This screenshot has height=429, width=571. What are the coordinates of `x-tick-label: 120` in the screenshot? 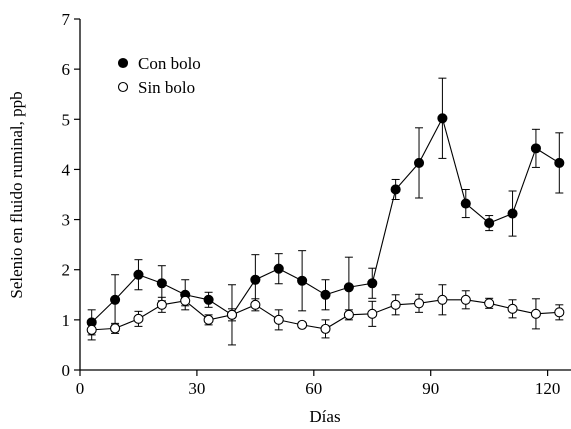 It's located at (548, 388).